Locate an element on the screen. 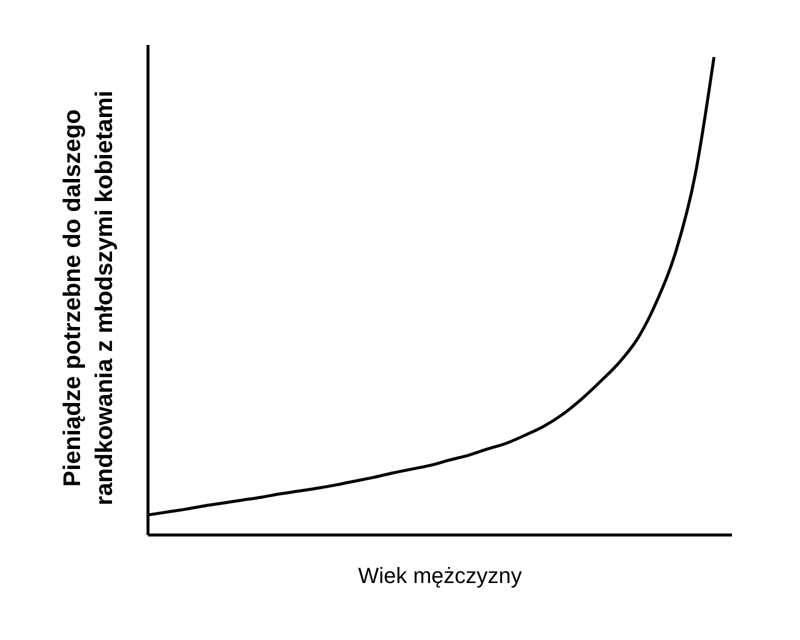  x-axis-title: Wiek mężczyzny is located at coordinates (440, 576).